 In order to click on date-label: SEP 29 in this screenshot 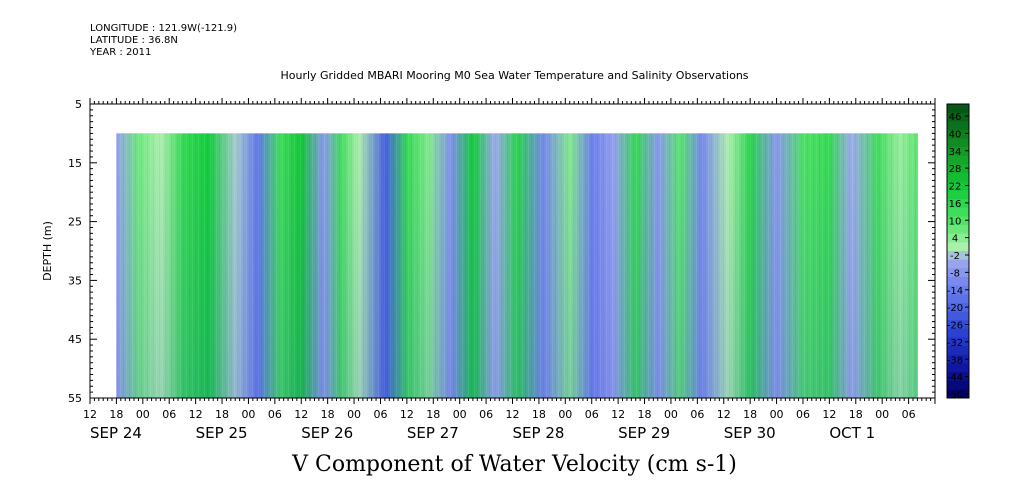, I will do `click(644, 433)`.